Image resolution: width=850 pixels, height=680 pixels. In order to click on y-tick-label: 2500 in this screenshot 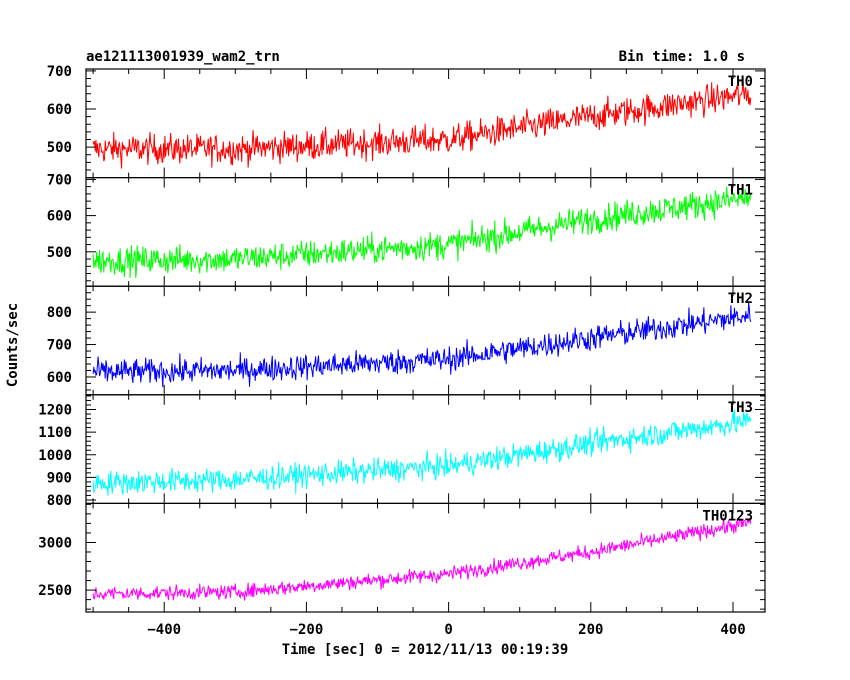, I will do `click(55, 591)`.